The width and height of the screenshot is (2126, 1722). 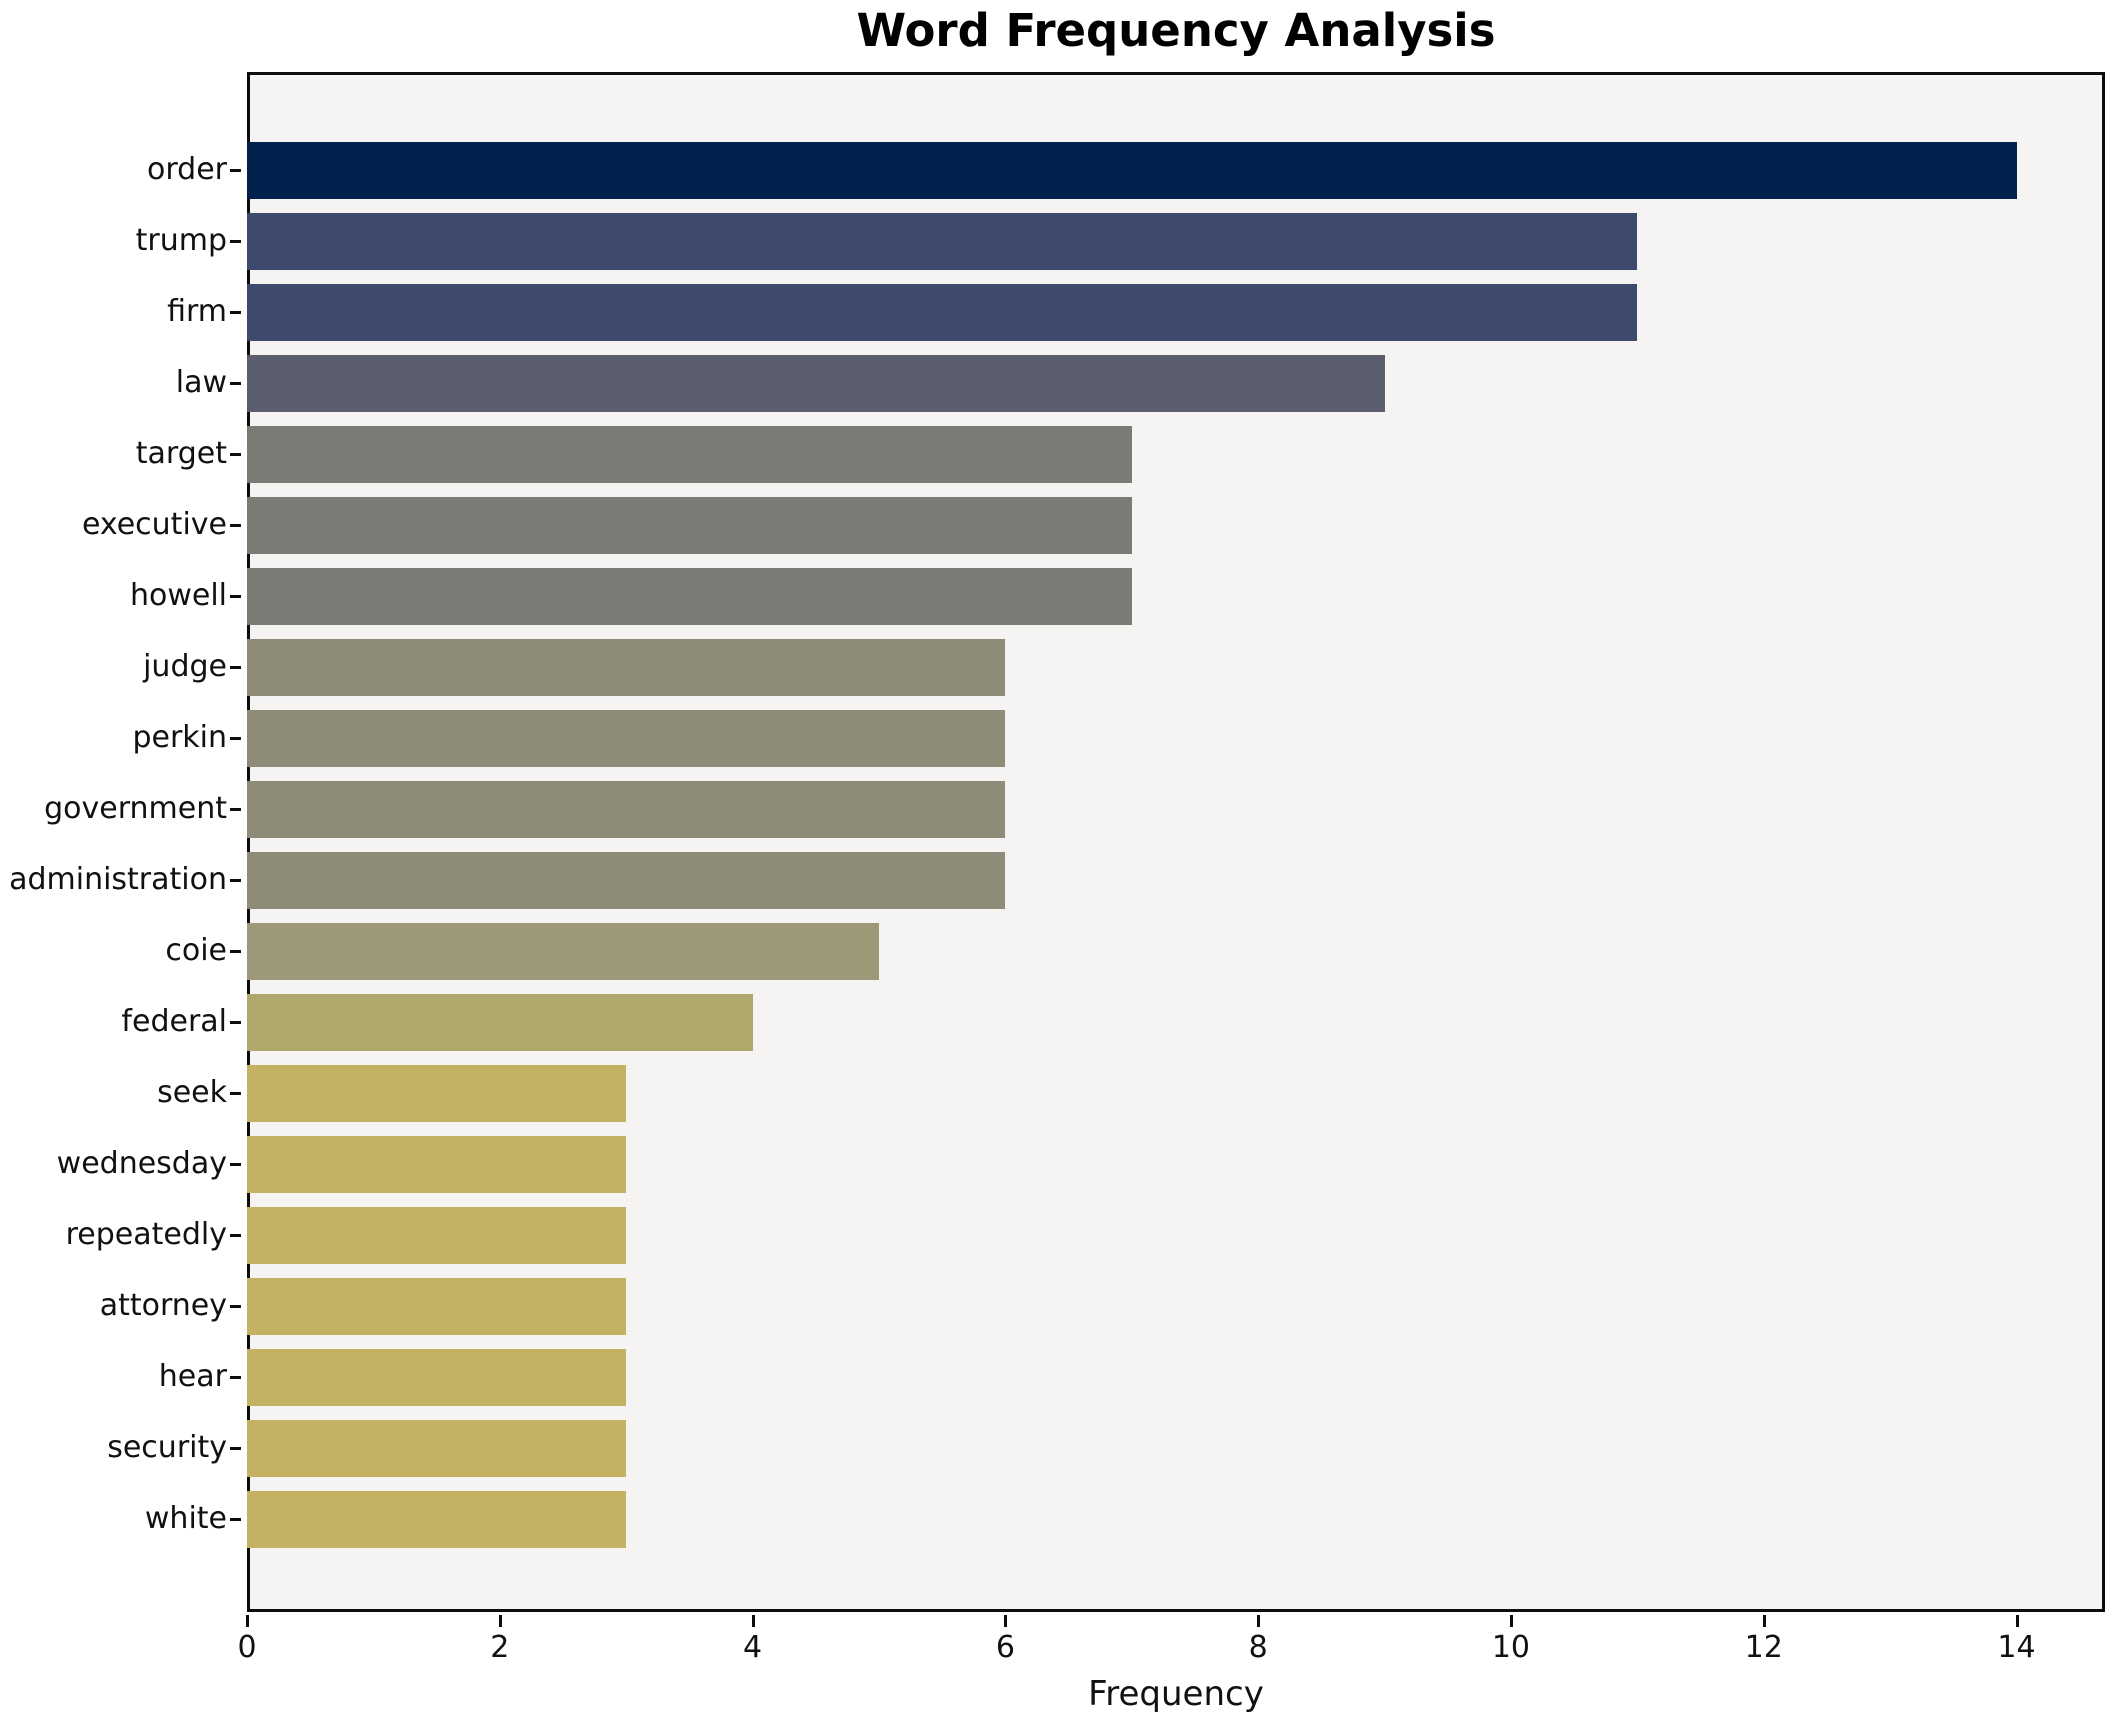 What do you see at coordinates (626, 738) in the screenshot?
I see `bar-perkin` at bounding box center [626, 738].